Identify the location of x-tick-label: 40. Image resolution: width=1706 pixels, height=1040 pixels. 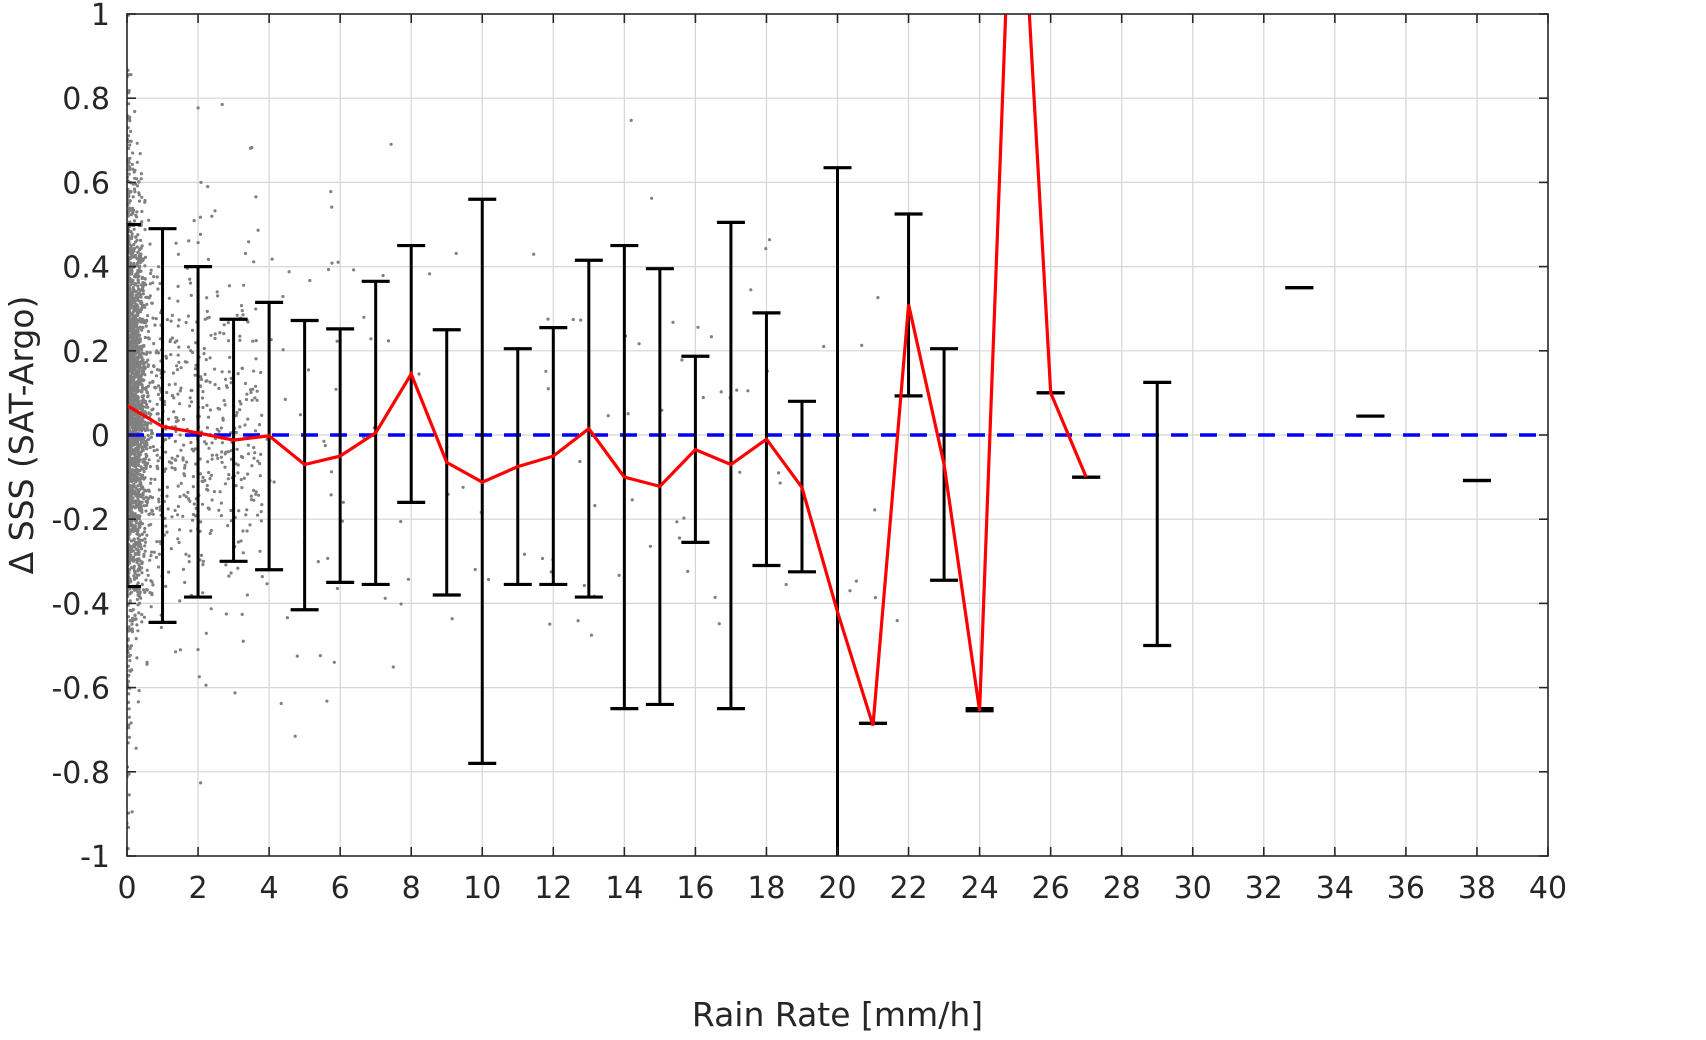
(1548, 888).